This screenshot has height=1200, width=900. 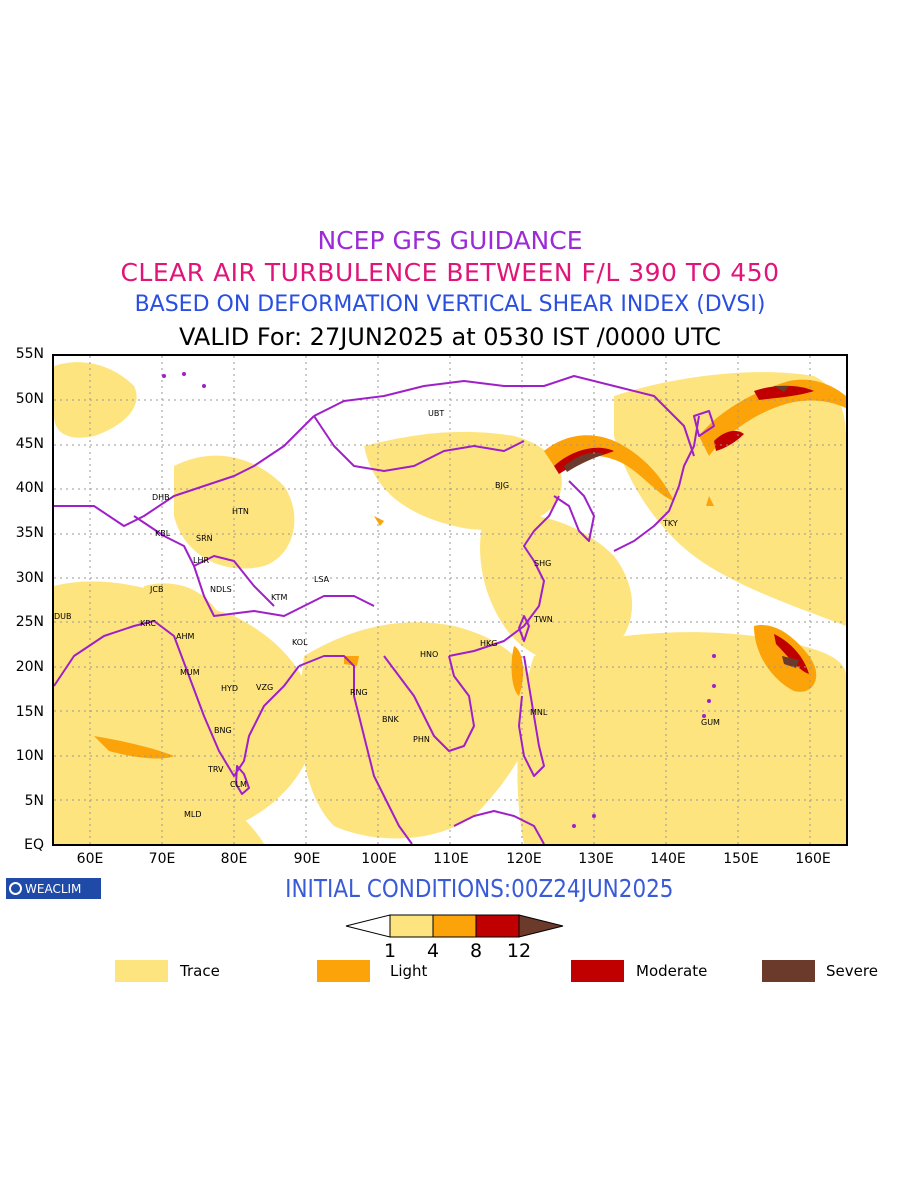 I want to click on lat-label: 55N, so click(x=29, y=354).